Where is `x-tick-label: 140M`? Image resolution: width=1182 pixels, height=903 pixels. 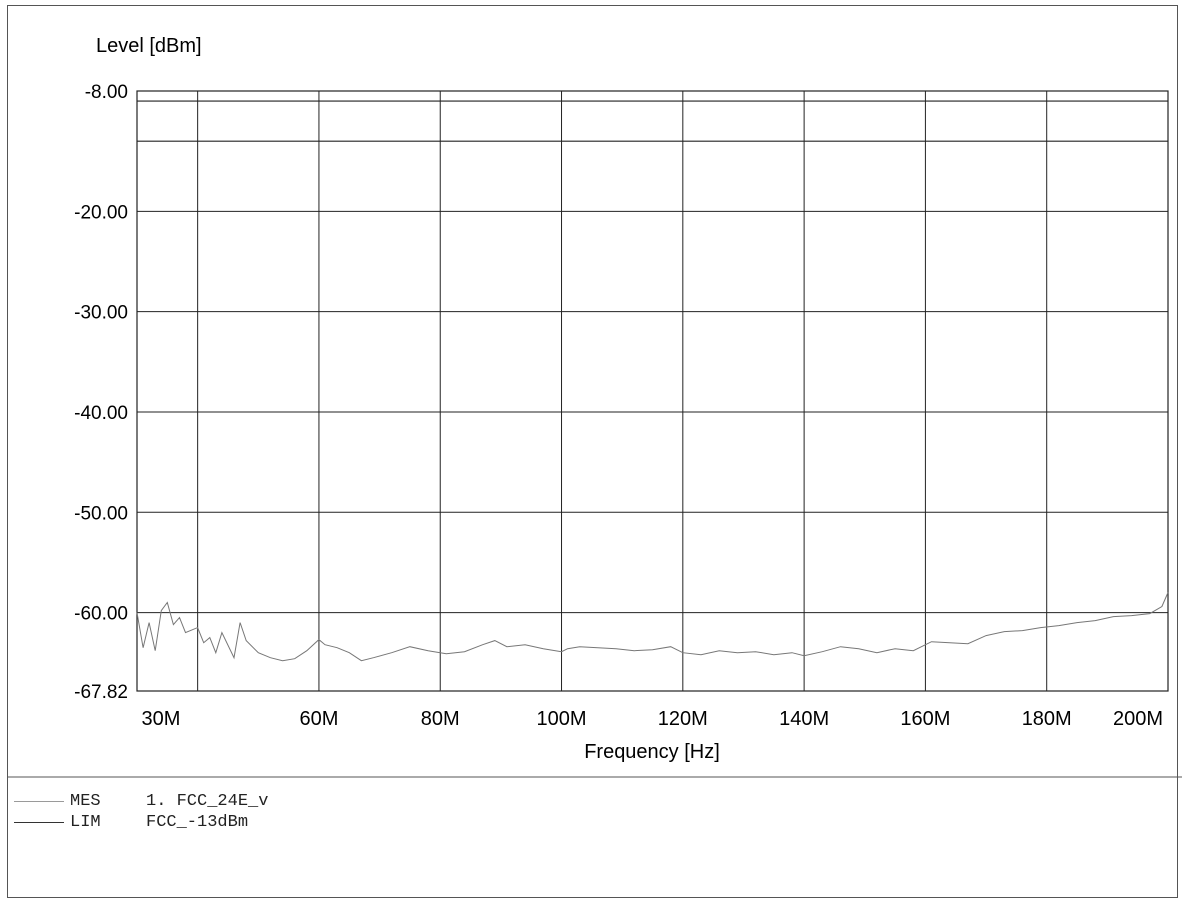
x-tick-label: 140M is located at coordinates (804, 719).